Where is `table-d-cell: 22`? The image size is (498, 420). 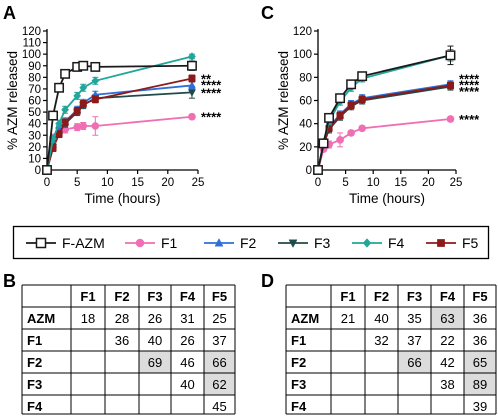
table-d-cell: 22 is located at coordinates (447, 340).